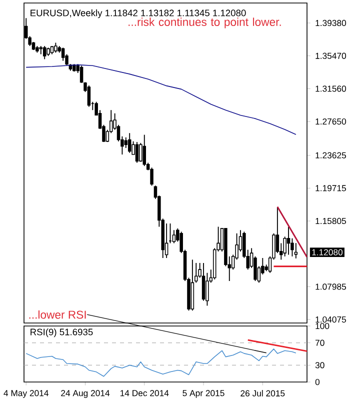  What do you see at coordinates (331, 55) in the screenshot?
I see `y-tick-label: 1.35470` at bounding box center [331, 55].